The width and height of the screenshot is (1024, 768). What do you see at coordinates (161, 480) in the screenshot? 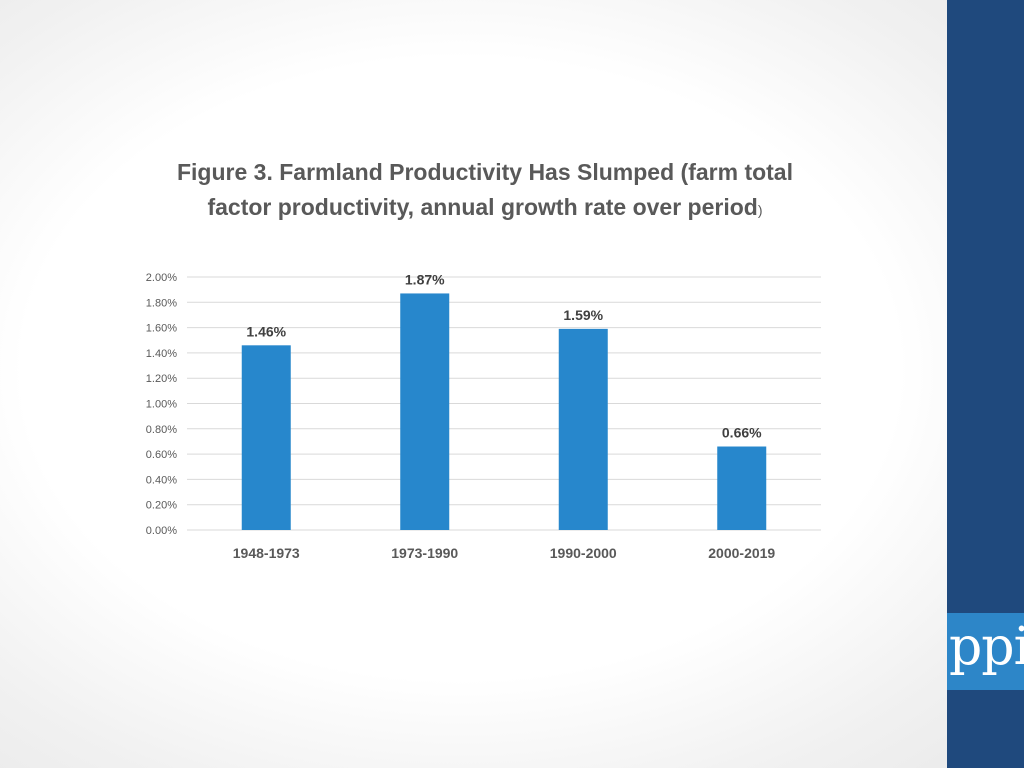
I see `y-tick-label: 0.40%` at bounding box center [161, 480].